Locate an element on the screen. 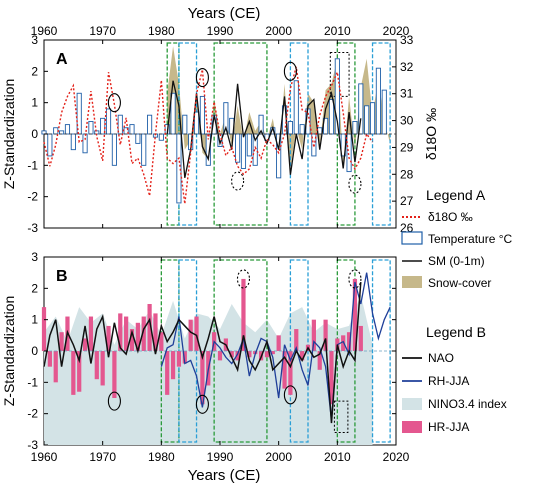 The image size is (550, 487). snow-cover-area is located at coordinates (279, 107).